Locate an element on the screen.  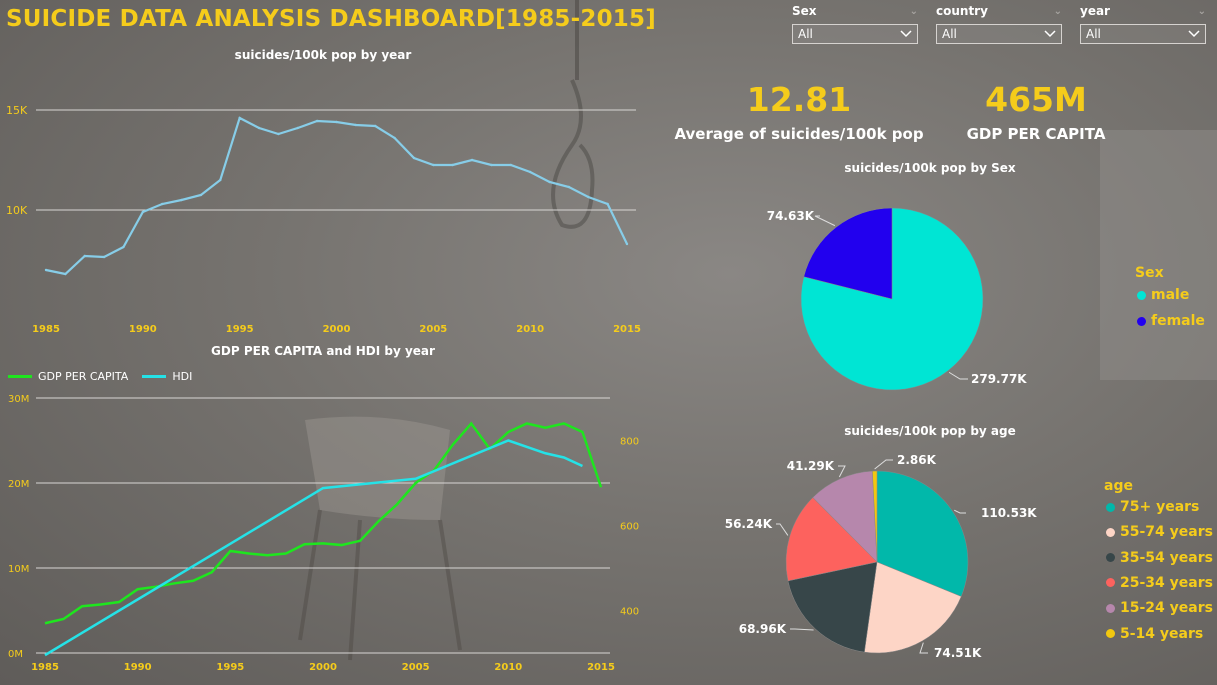
legend-item-male: male is located at coordinates (1163, 295).